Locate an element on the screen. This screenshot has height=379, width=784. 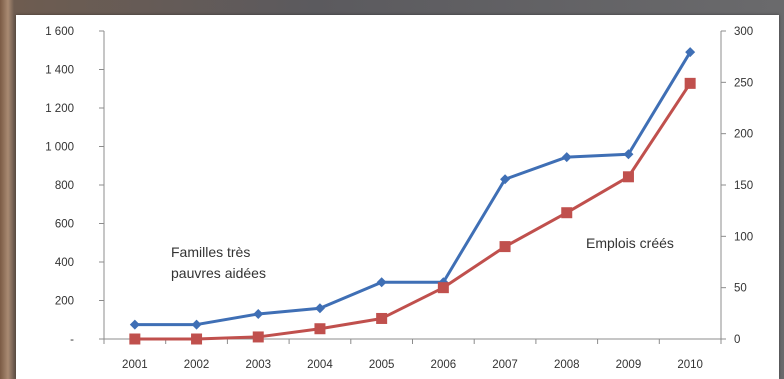
x-tick-label: 2008 is located at coordinates (567, 365).